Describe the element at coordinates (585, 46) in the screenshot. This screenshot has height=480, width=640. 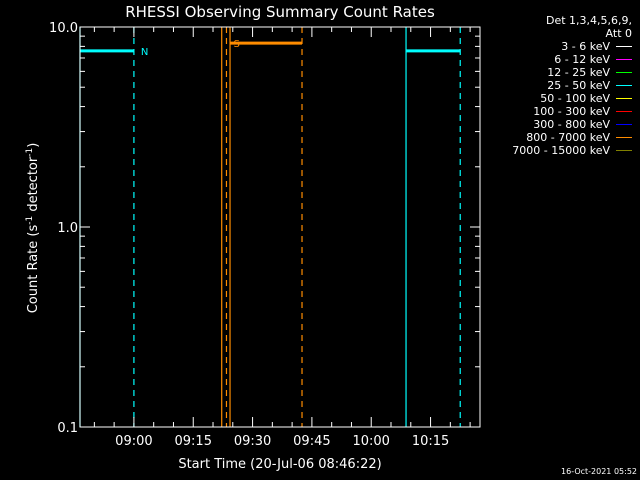
I see `legend-entry-label: 3 - 6 keV` at that location.